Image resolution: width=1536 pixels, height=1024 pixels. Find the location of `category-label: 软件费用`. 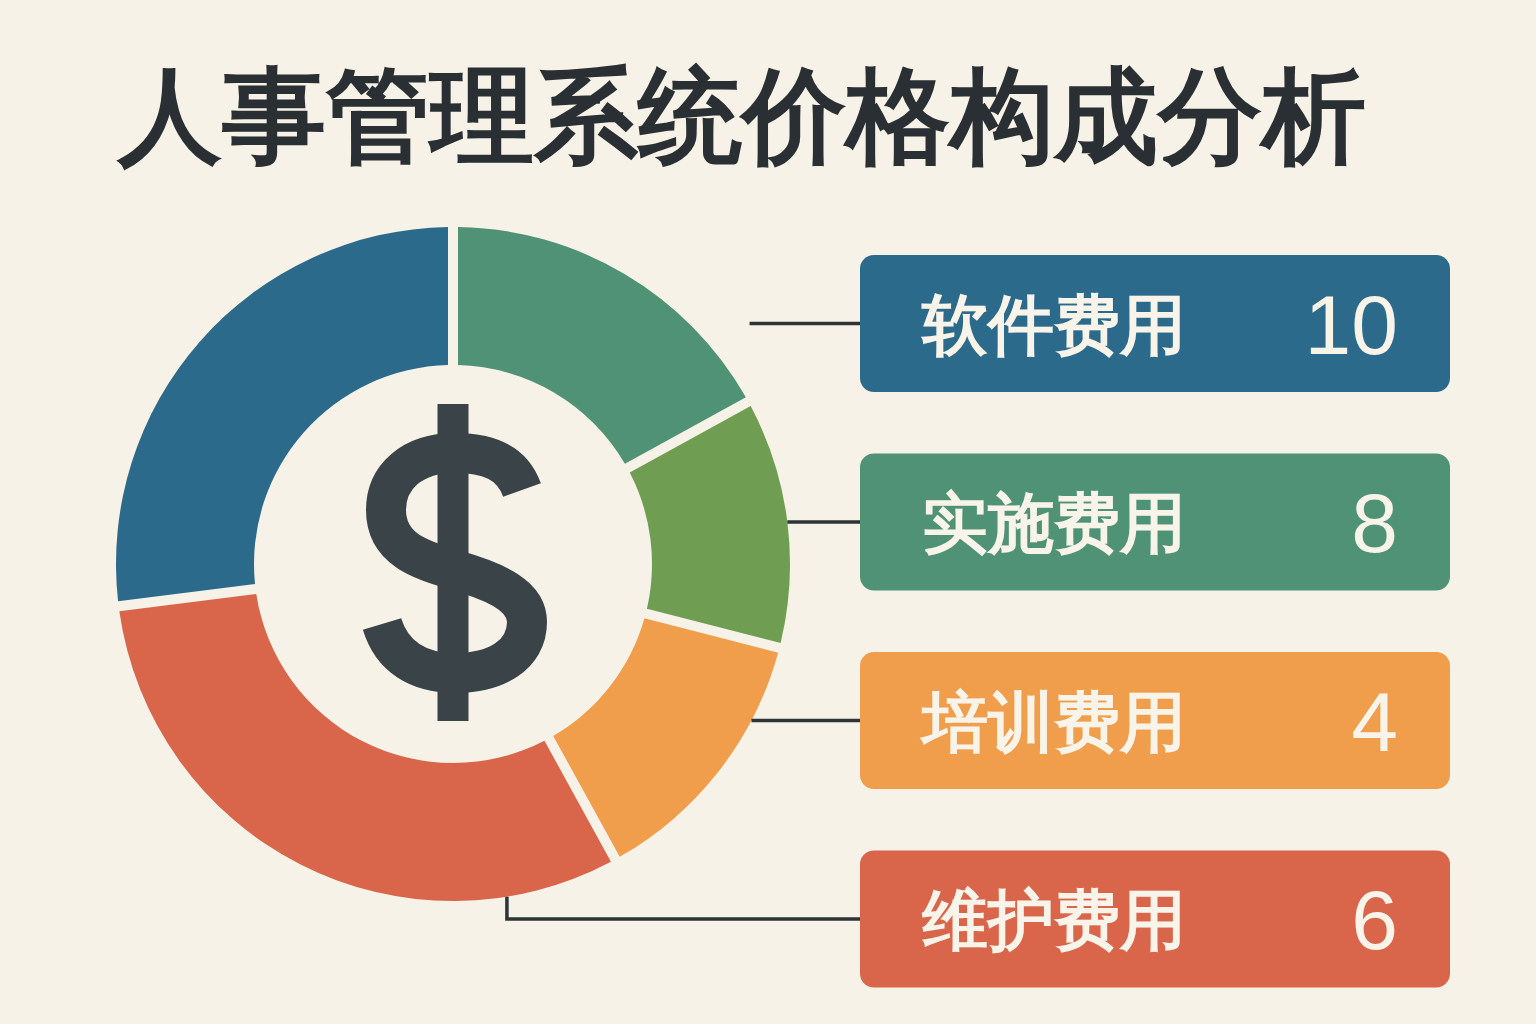

category-label: 软件费用 is located at coordinates (1053, 324).